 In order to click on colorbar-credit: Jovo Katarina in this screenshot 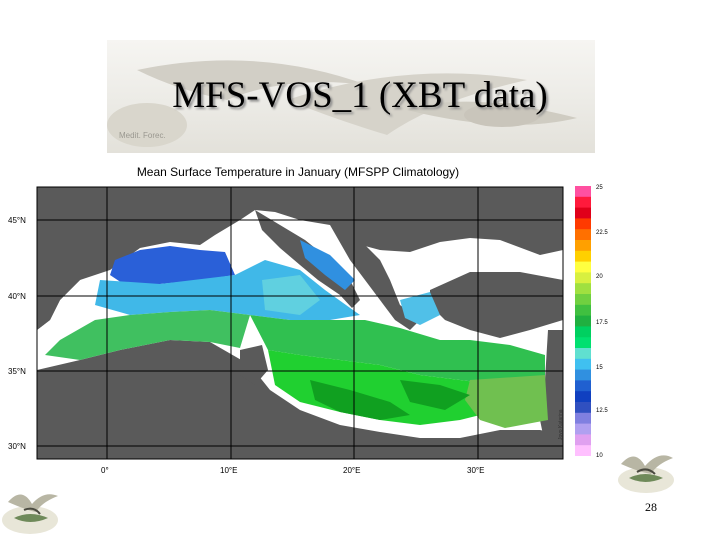, I will do `click(561, 424)`.